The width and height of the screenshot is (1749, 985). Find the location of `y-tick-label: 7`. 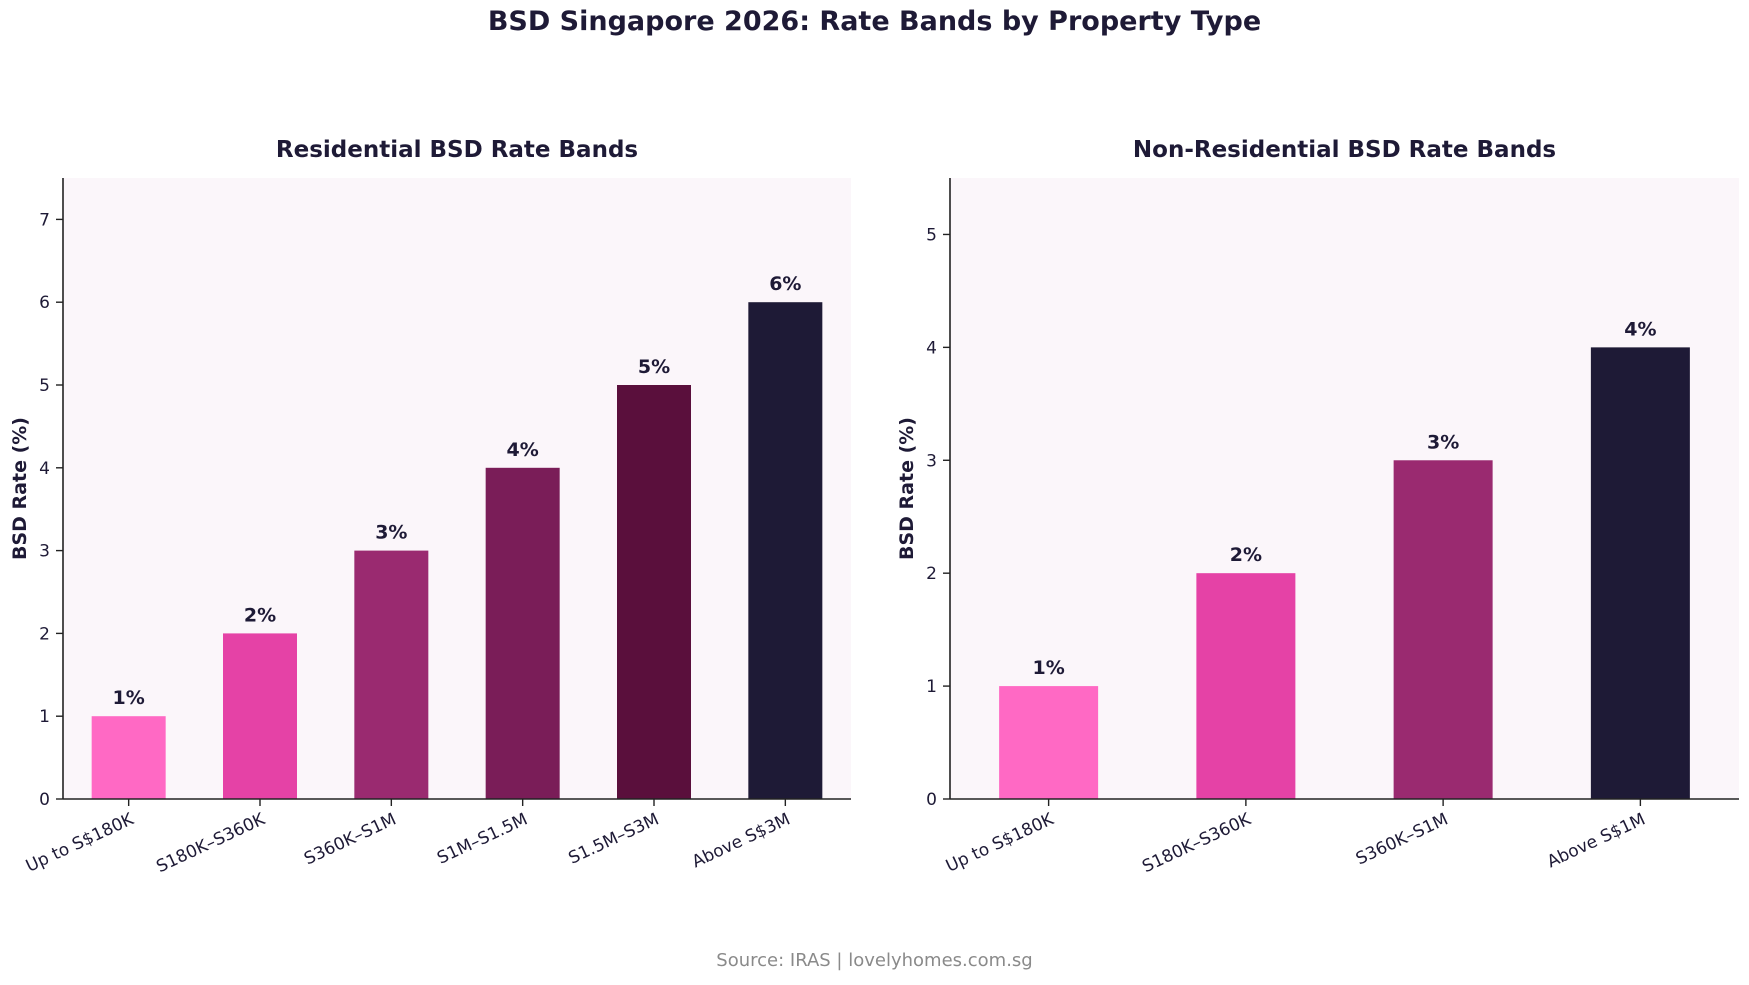

y-tick-label: 7 is located at coordinates (44, 220).